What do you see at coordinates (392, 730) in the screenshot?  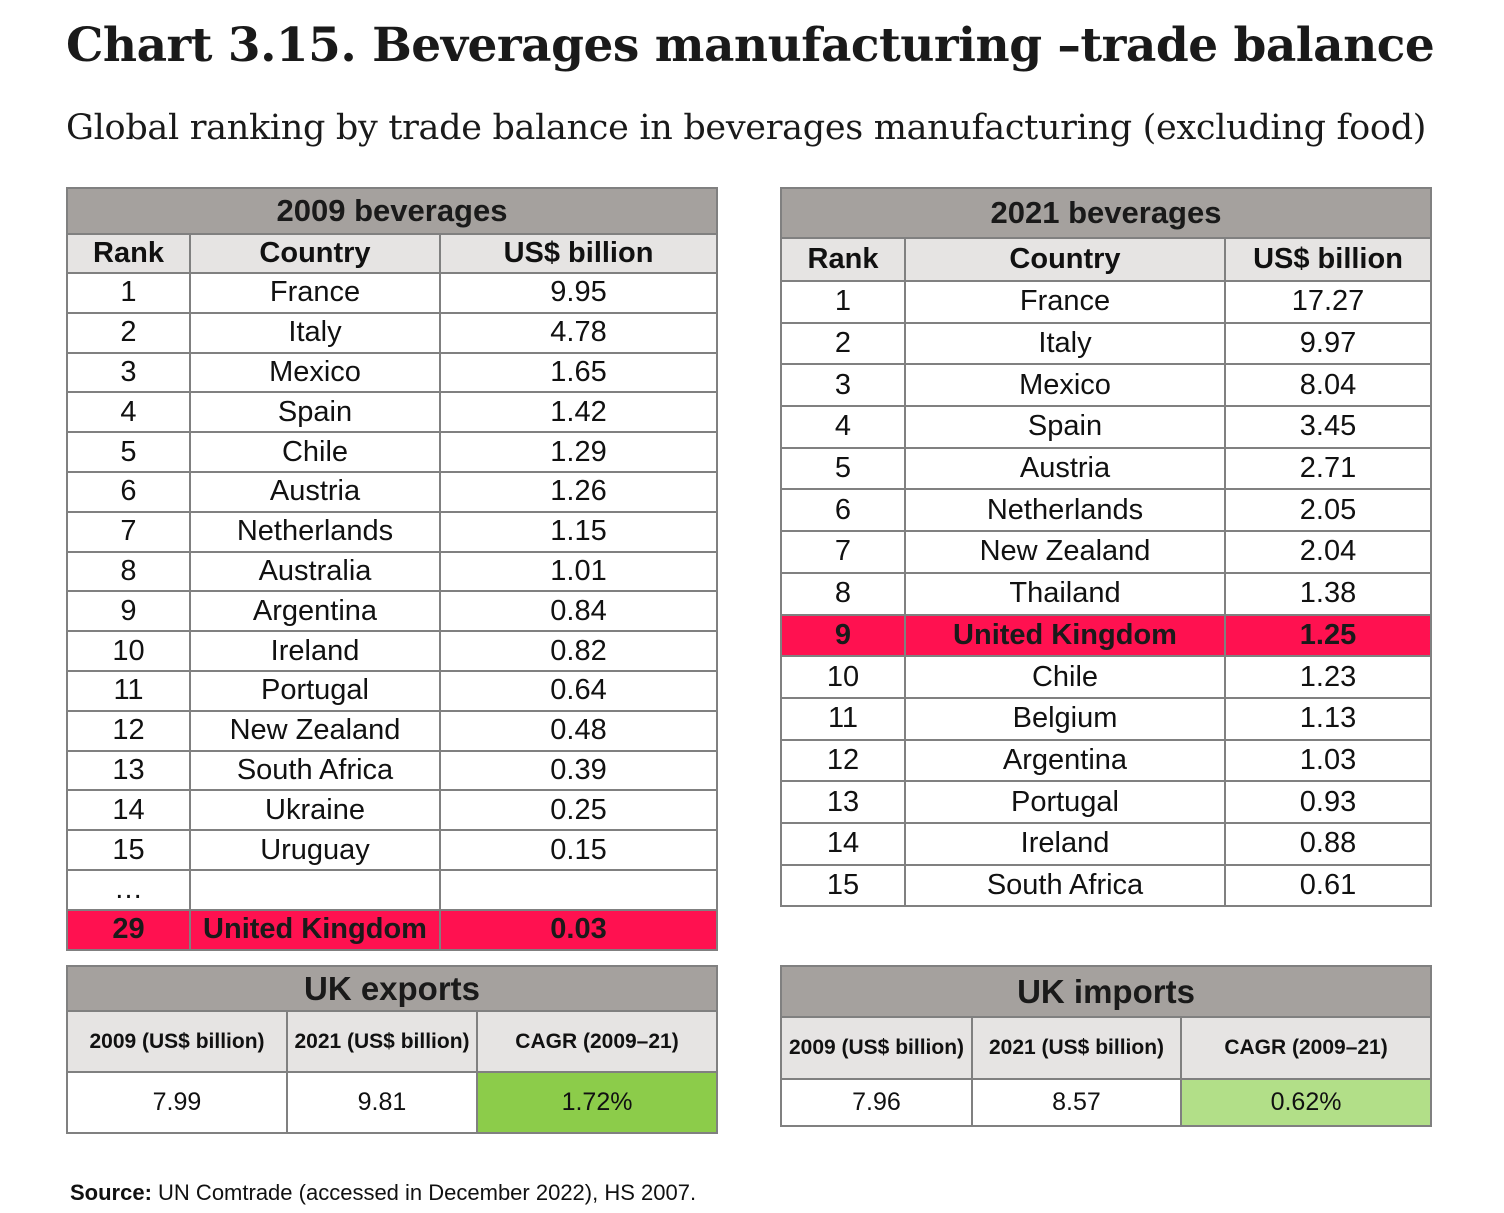 I see `table-row: 12 New Zealand 0.48` at bounding box center [392, 730].